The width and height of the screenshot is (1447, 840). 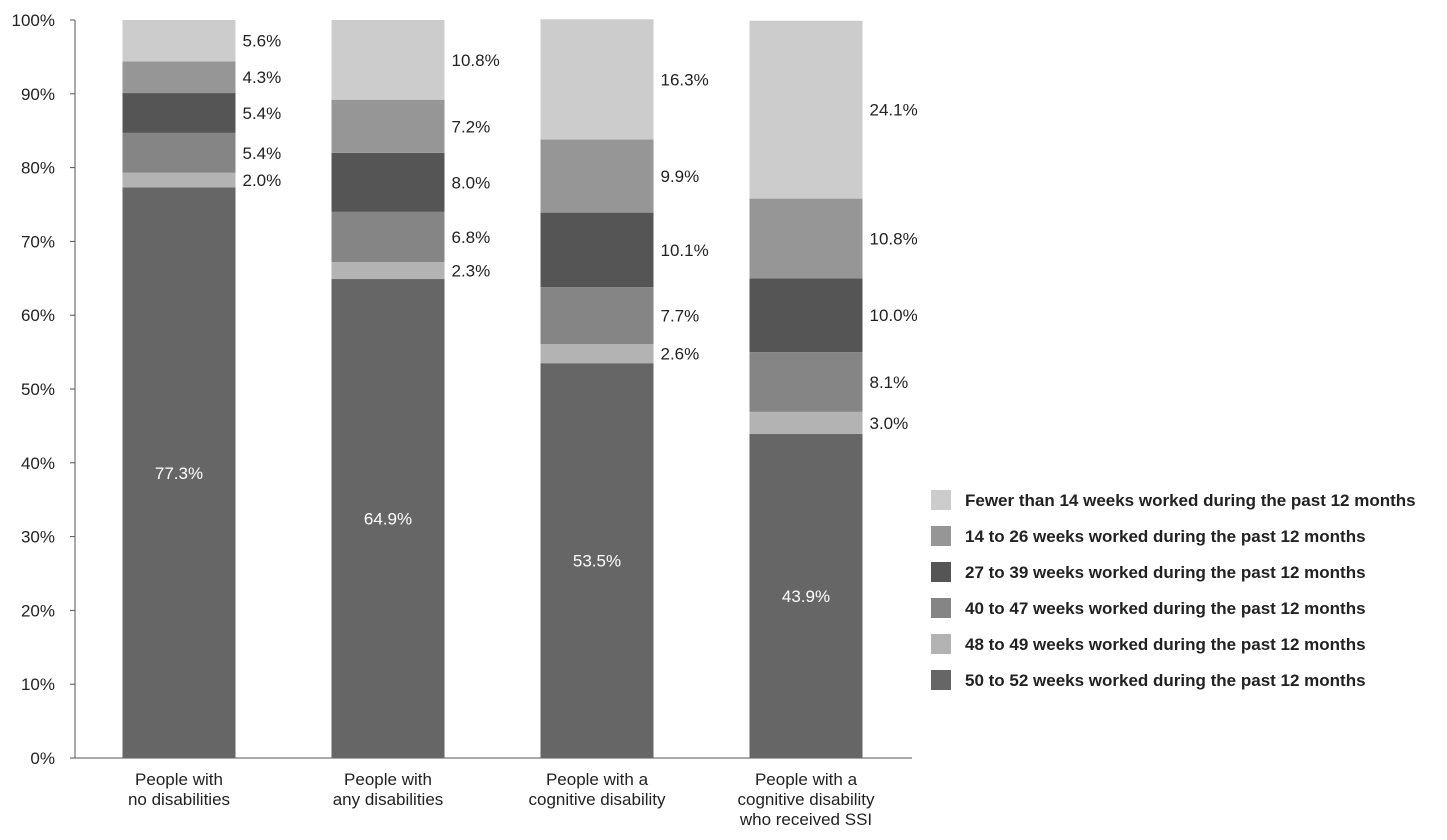 What do you see at coordinates (894, 110) in the screenshot?
I see `data-label: 24.1%` at bounding box center [894, 110].